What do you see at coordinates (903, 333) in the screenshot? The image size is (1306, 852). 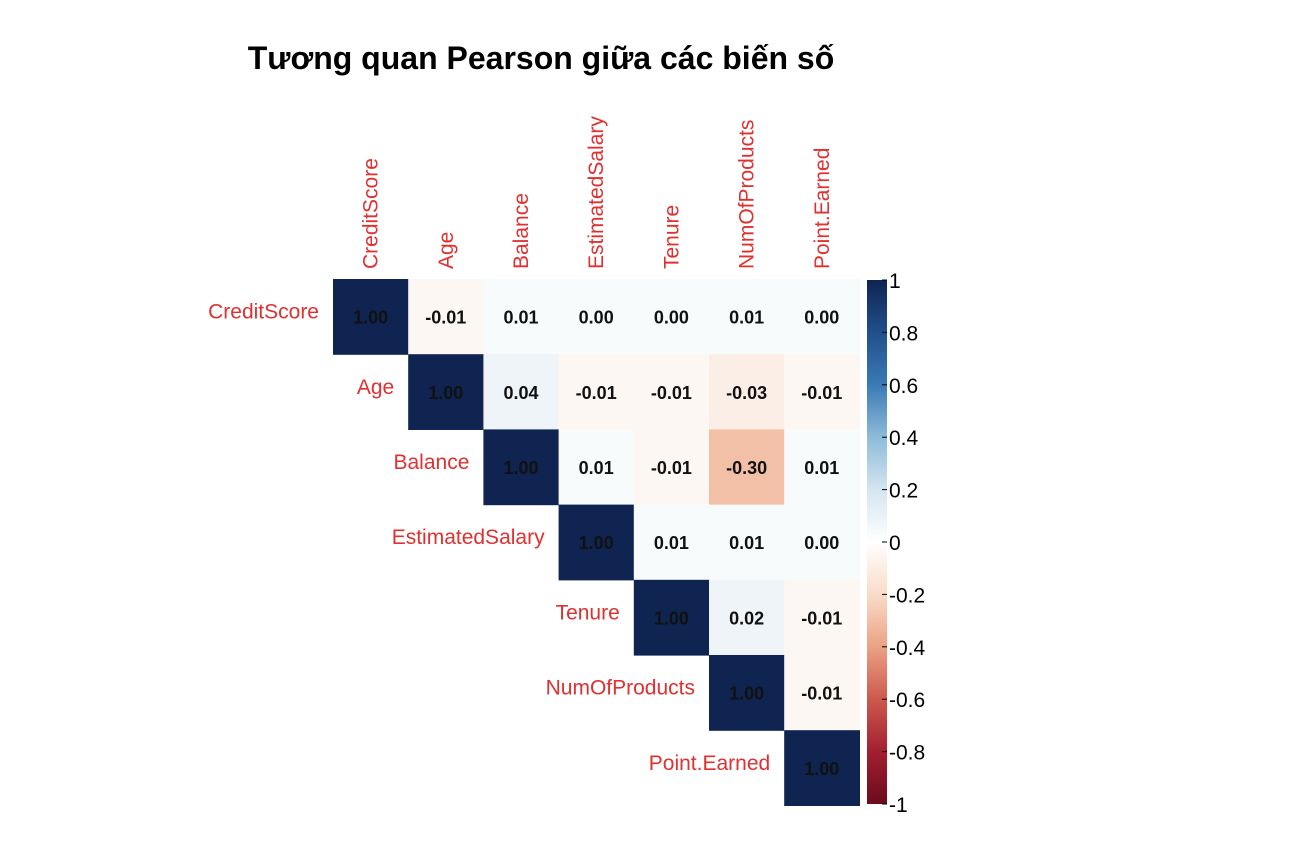 I see `color-bar-tick-label: 0.8` at bounding box center [903, 333].